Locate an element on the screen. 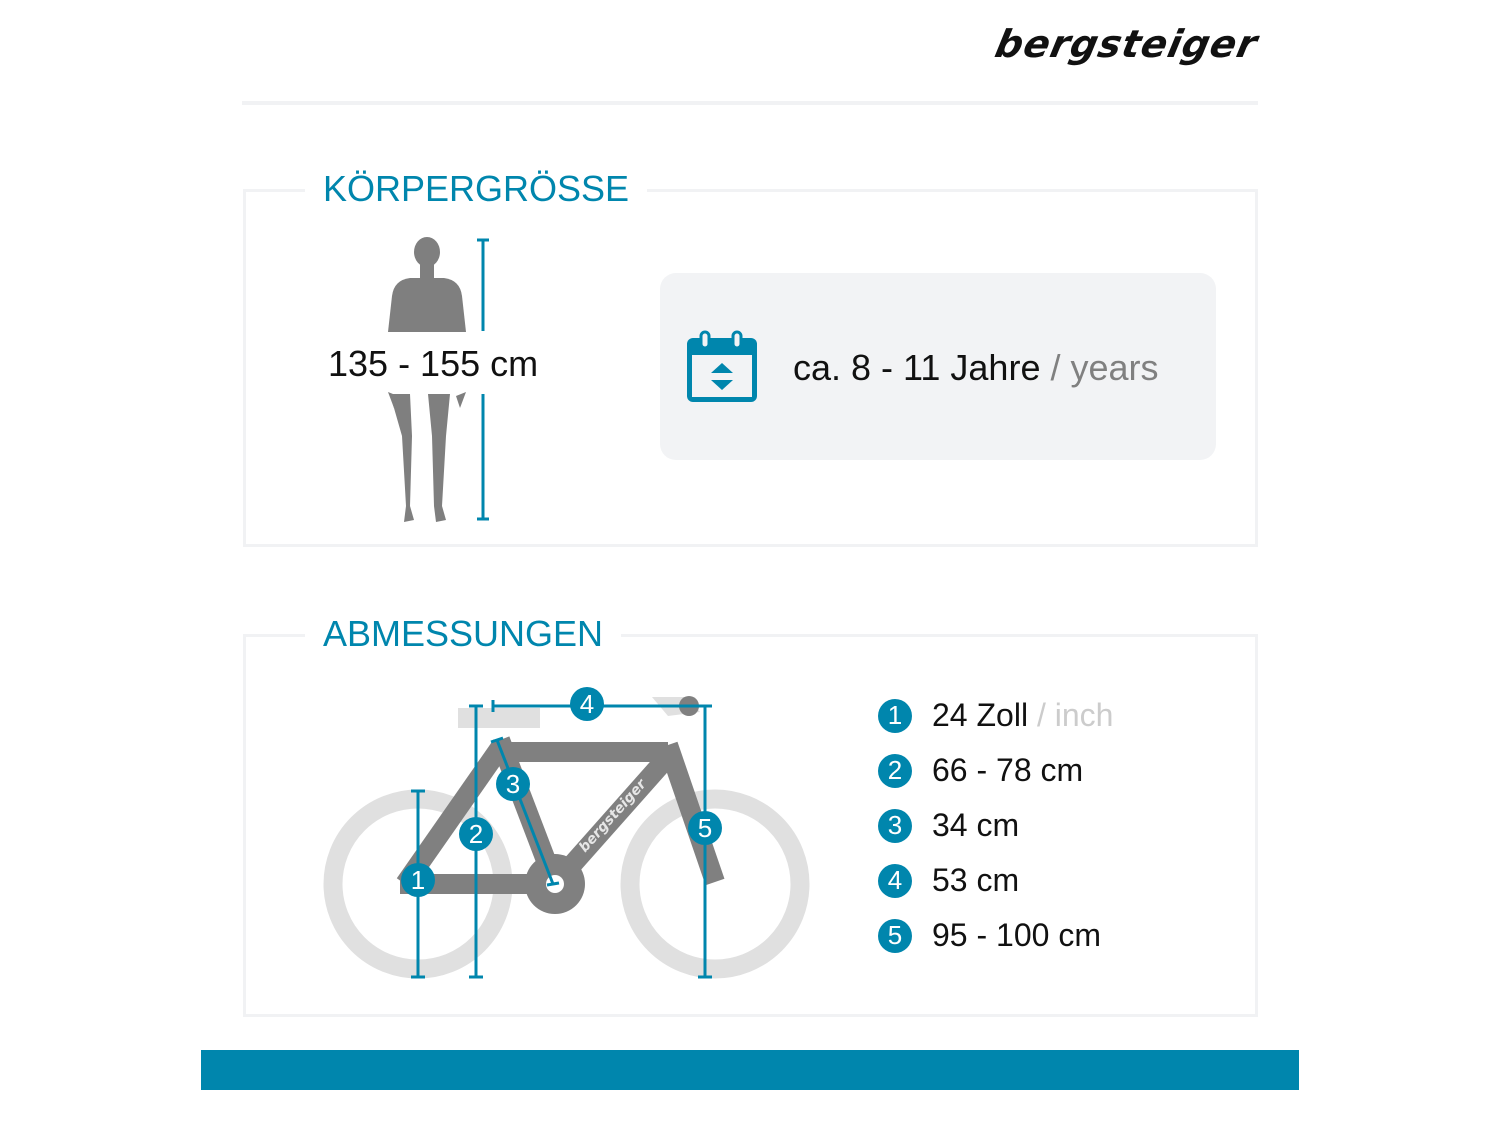 The height and width of the screenshot is (1125, 1500). age-range: ca. 8 - 11 Jahre / years is located at coordinates (976, 368).